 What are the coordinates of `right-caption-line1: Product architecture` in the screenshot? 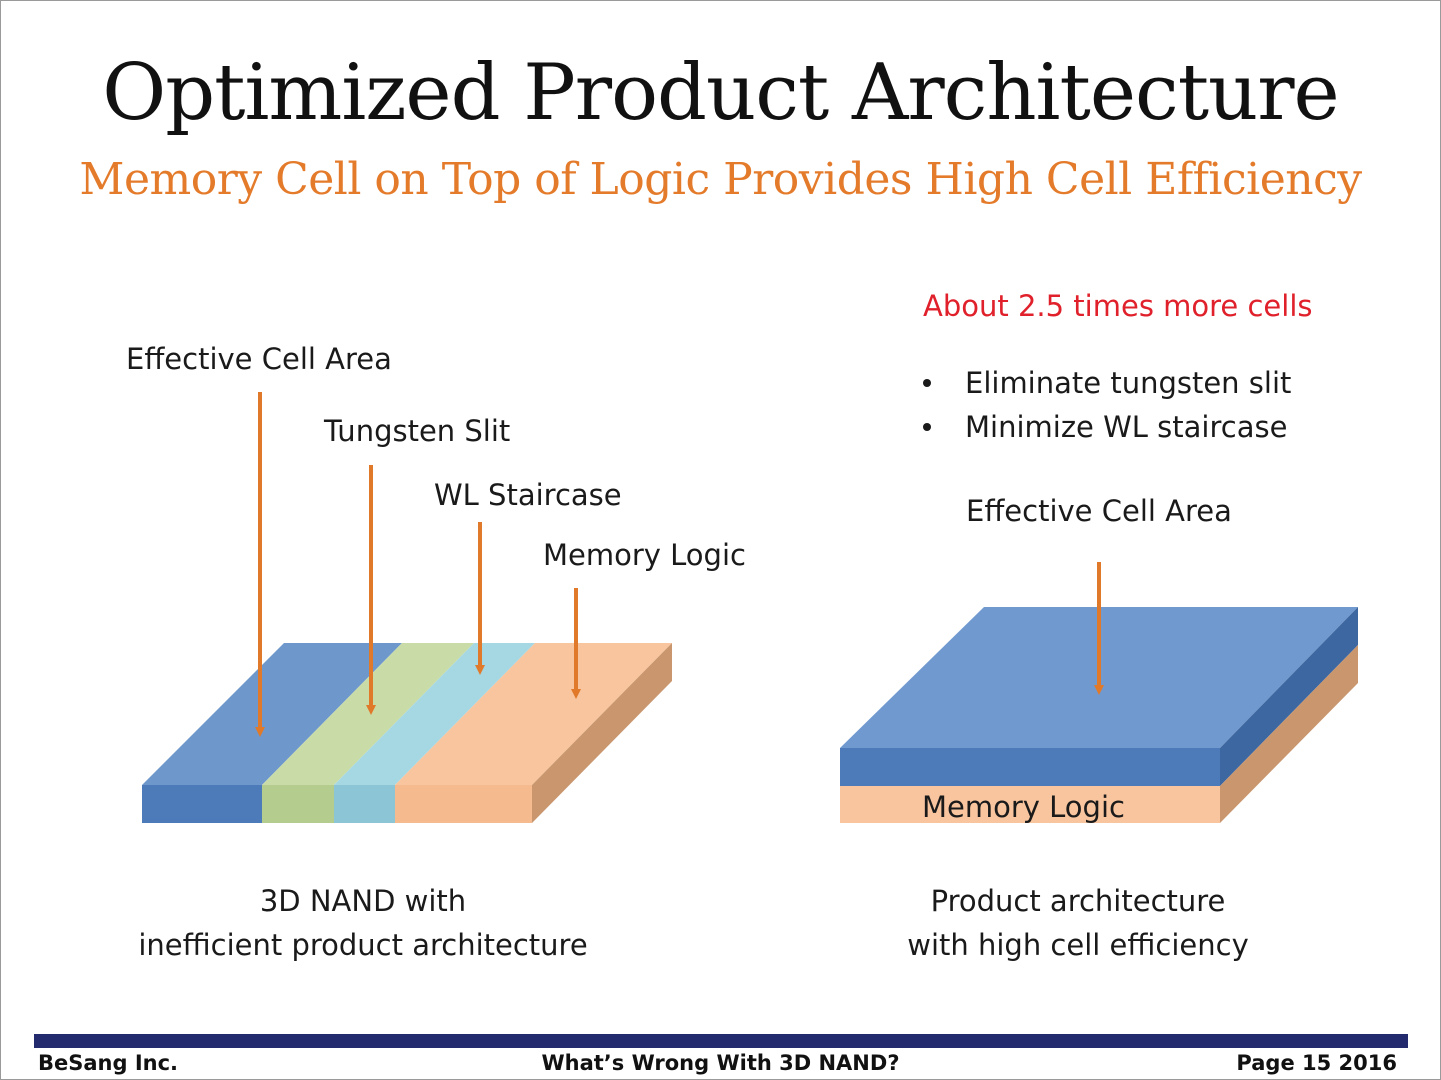 It's located at (1078, 901).